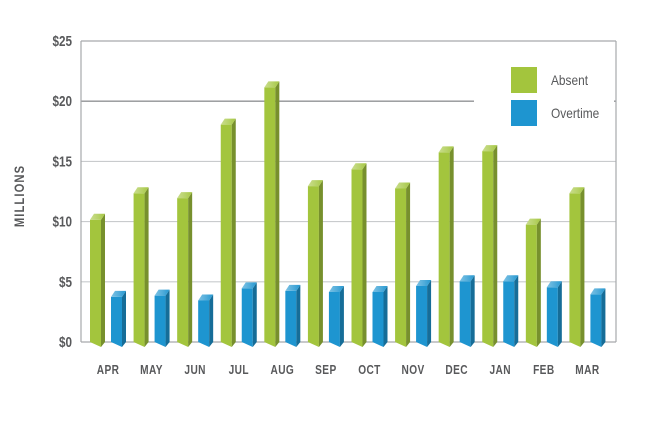 This screenshot has height=421, width=650. I want to click on legend-label-overtime: Overtime, so click(575, 113).